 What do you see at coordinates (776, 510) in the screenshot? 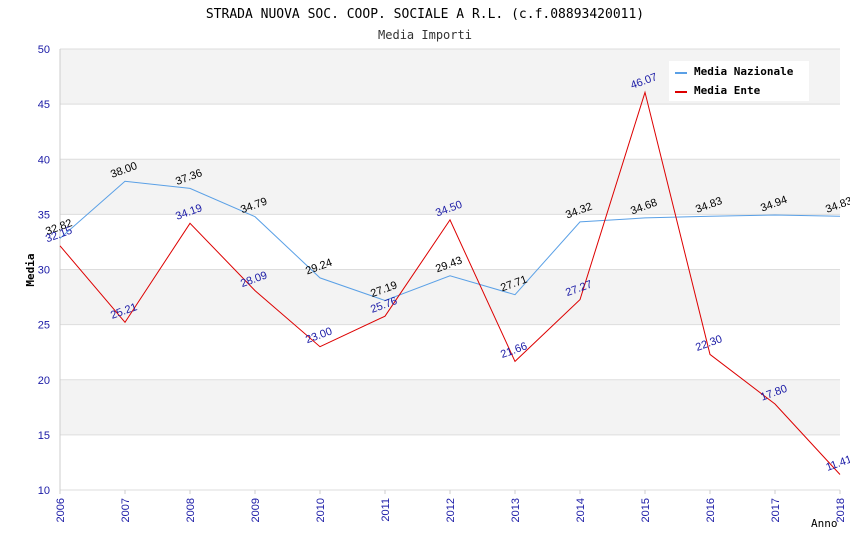
I see `x-tick-label: 2017` at bounding box center [776, 510].